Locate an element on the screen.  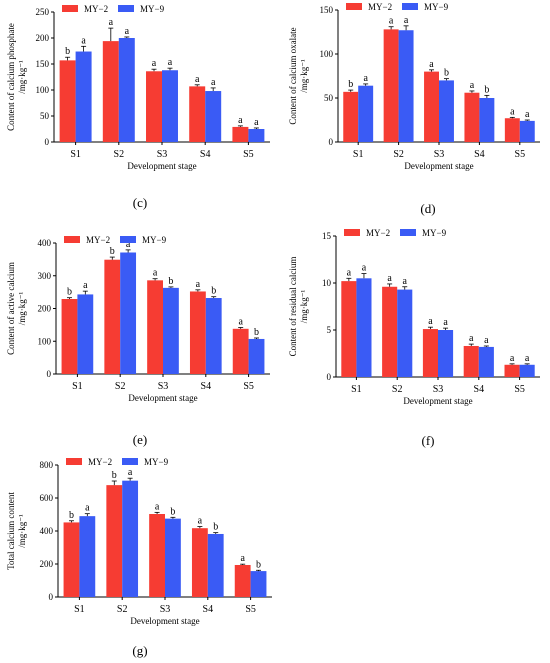
y-axis-label: Total calcium content is located at coordinates (11, 531).